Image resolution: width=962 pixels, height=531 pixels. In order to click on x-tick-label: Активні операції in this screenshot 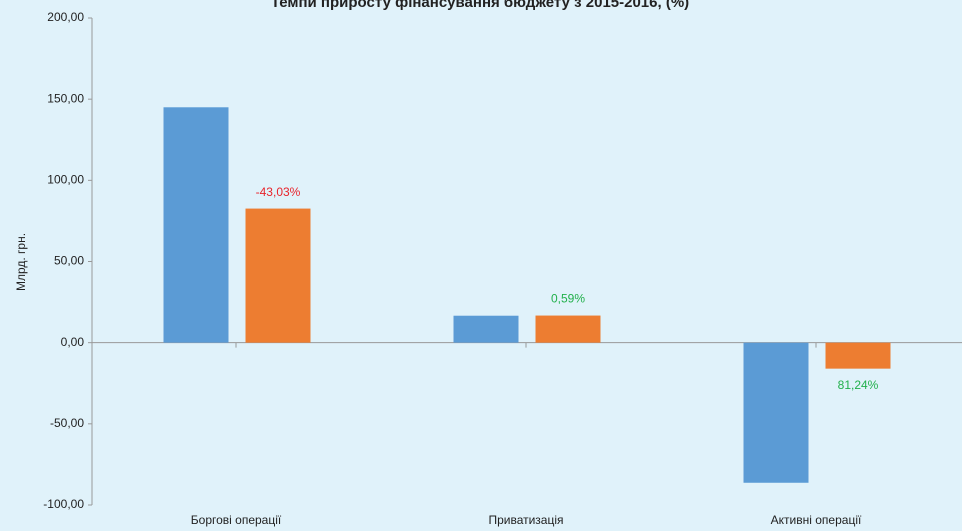, I will do `click(816, 520)`.